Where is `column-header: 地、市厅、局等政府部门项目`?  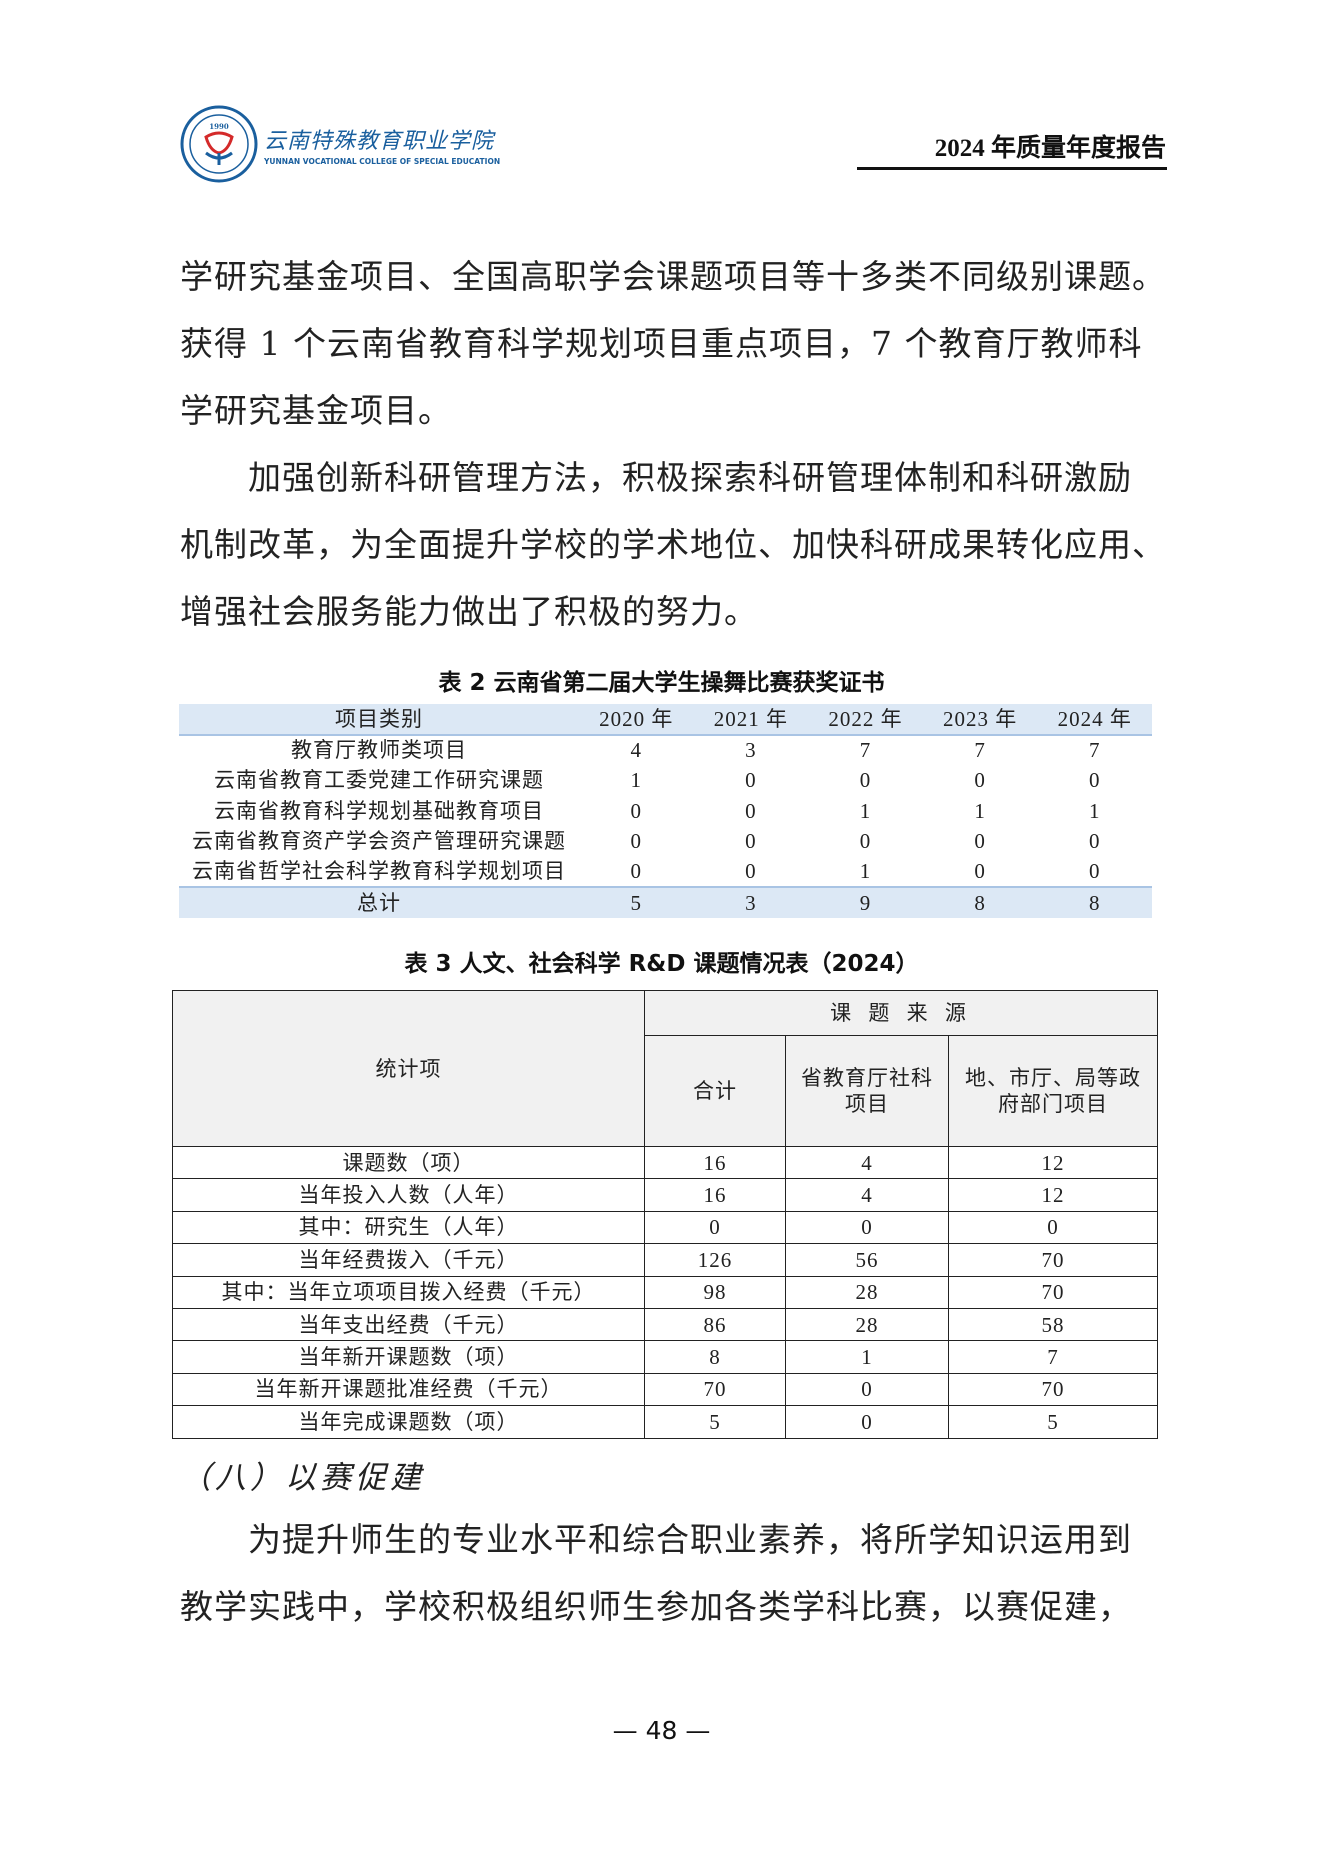
column-header: 地、市厅、局等政府部门项目 is located at coordinates (1053, 1091).